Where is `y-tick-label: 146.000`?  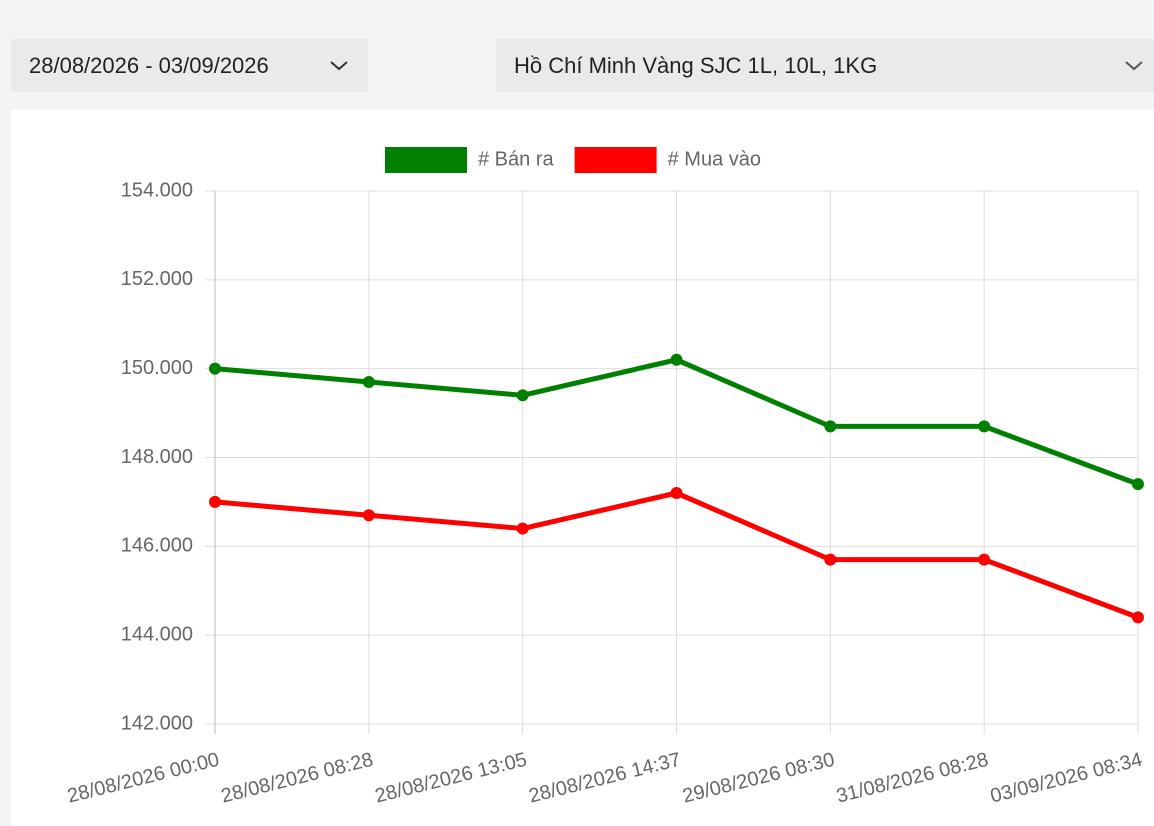 y-tick-label: 146.000 is located at coordinates (157, 546).